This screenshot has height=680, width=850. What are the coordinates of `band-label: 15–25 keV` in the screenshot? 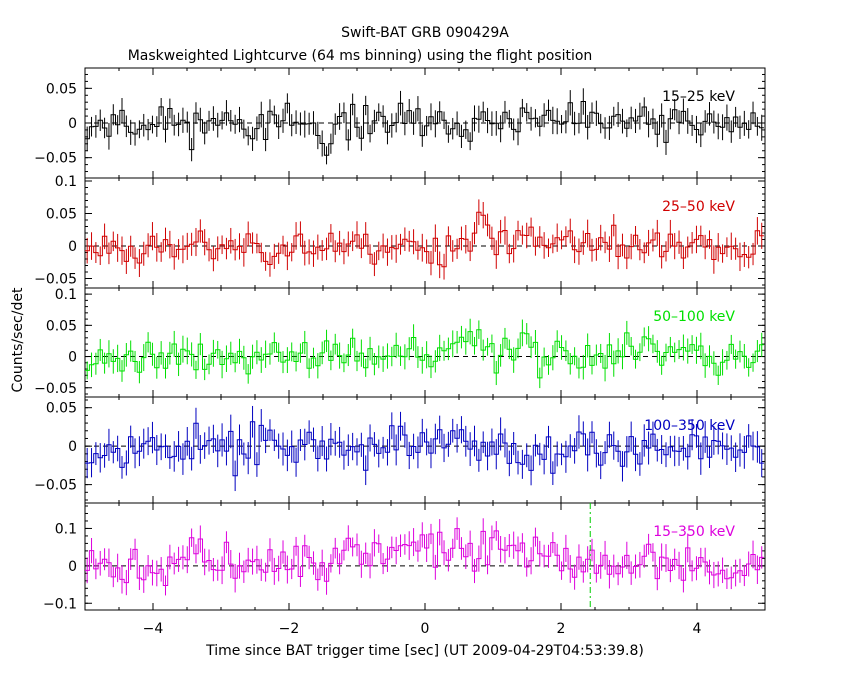 It's located at (698, 97).